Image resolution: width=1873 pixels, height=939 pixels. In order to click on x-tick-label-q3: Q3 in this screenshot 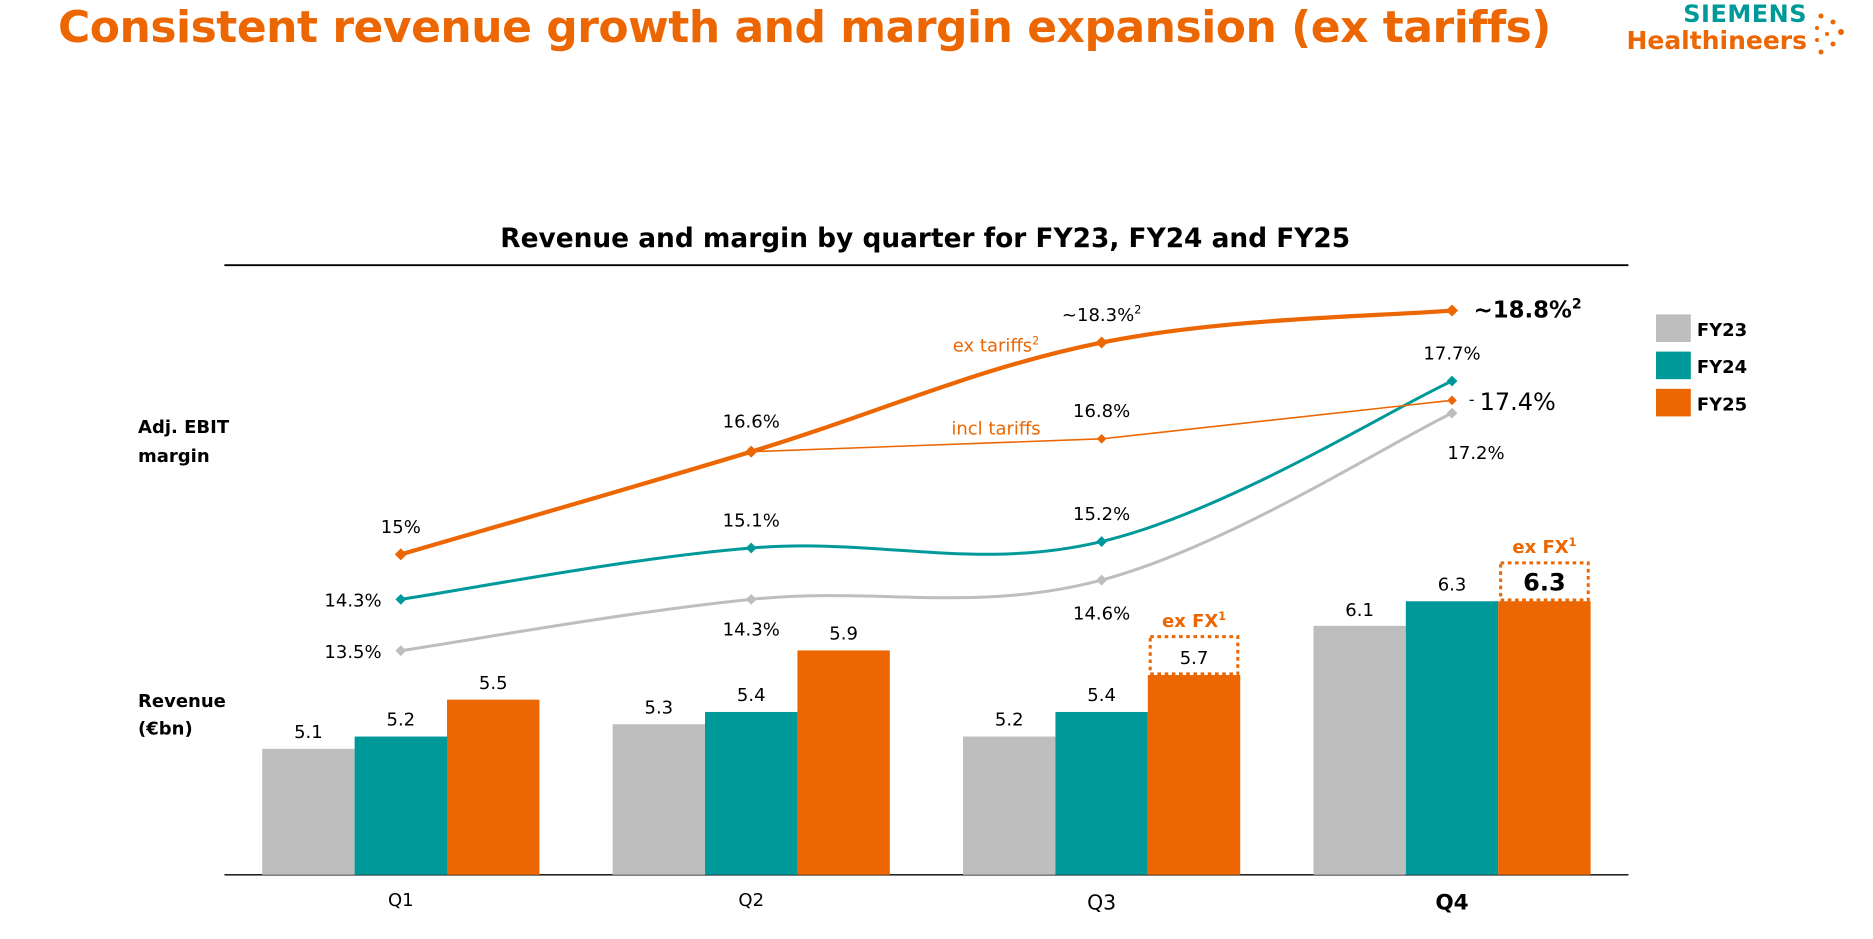, I will do `click(1101, 903)`.